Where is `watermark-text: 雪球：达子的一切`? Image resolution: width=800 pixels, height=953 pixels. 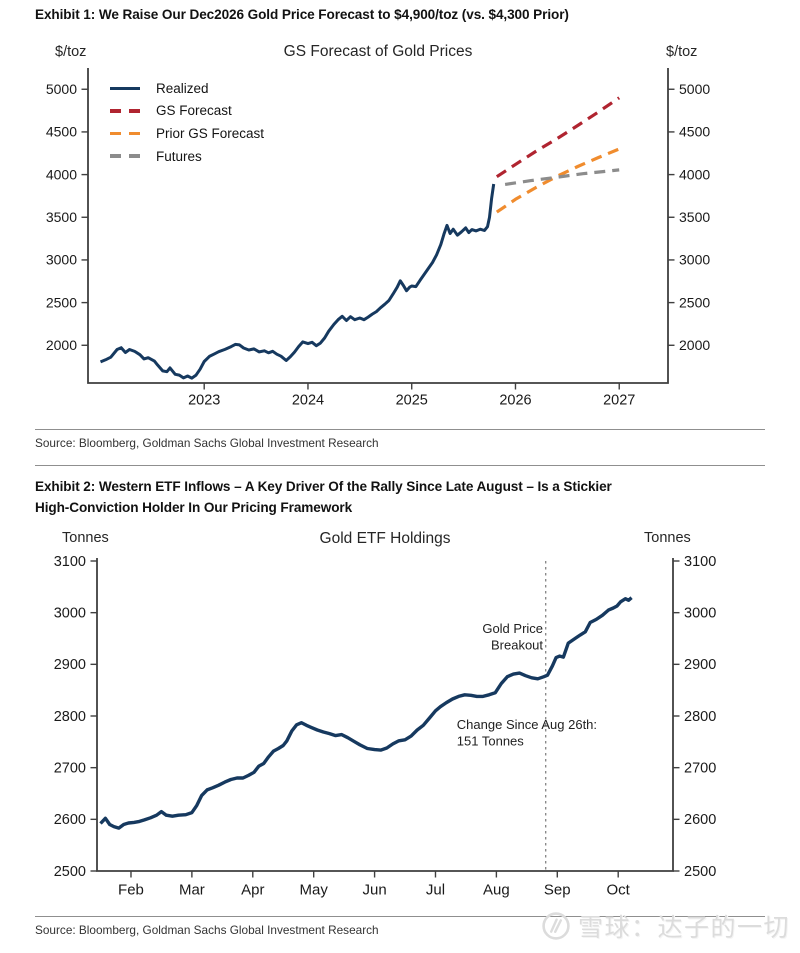 watermark-text: 雪球：达子的一切 is located at coordinates (683, 928).